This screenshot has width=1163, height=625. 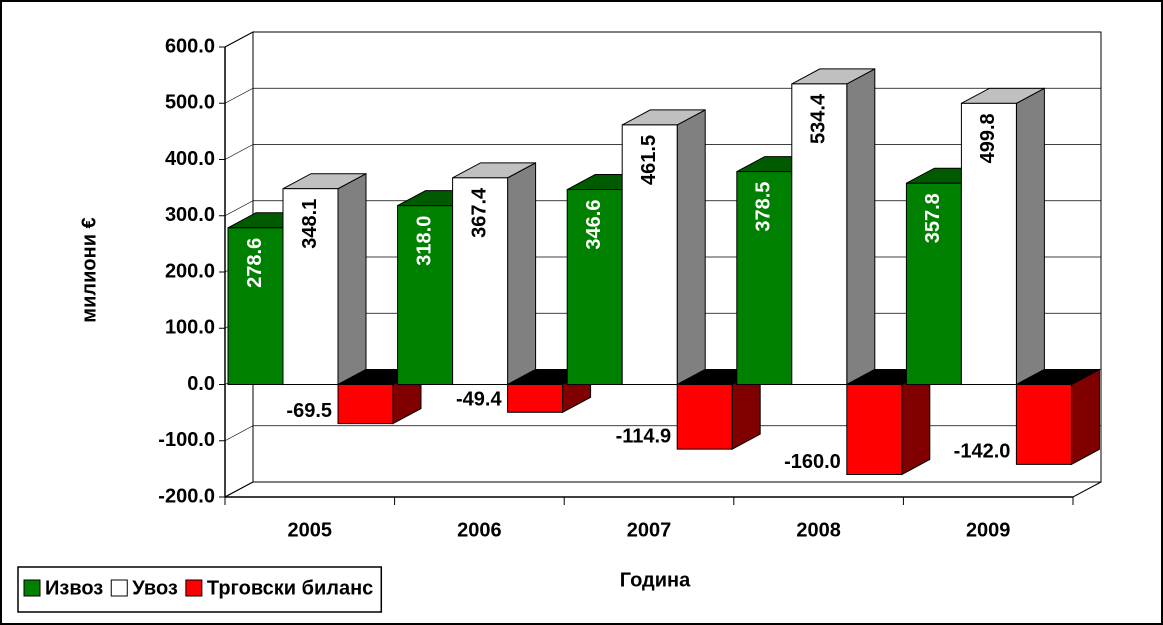 What do you see at coordinates (190, 46) in the screenshot?
I see `y-tick-label: 600.0` at bounding box center [190, 46].